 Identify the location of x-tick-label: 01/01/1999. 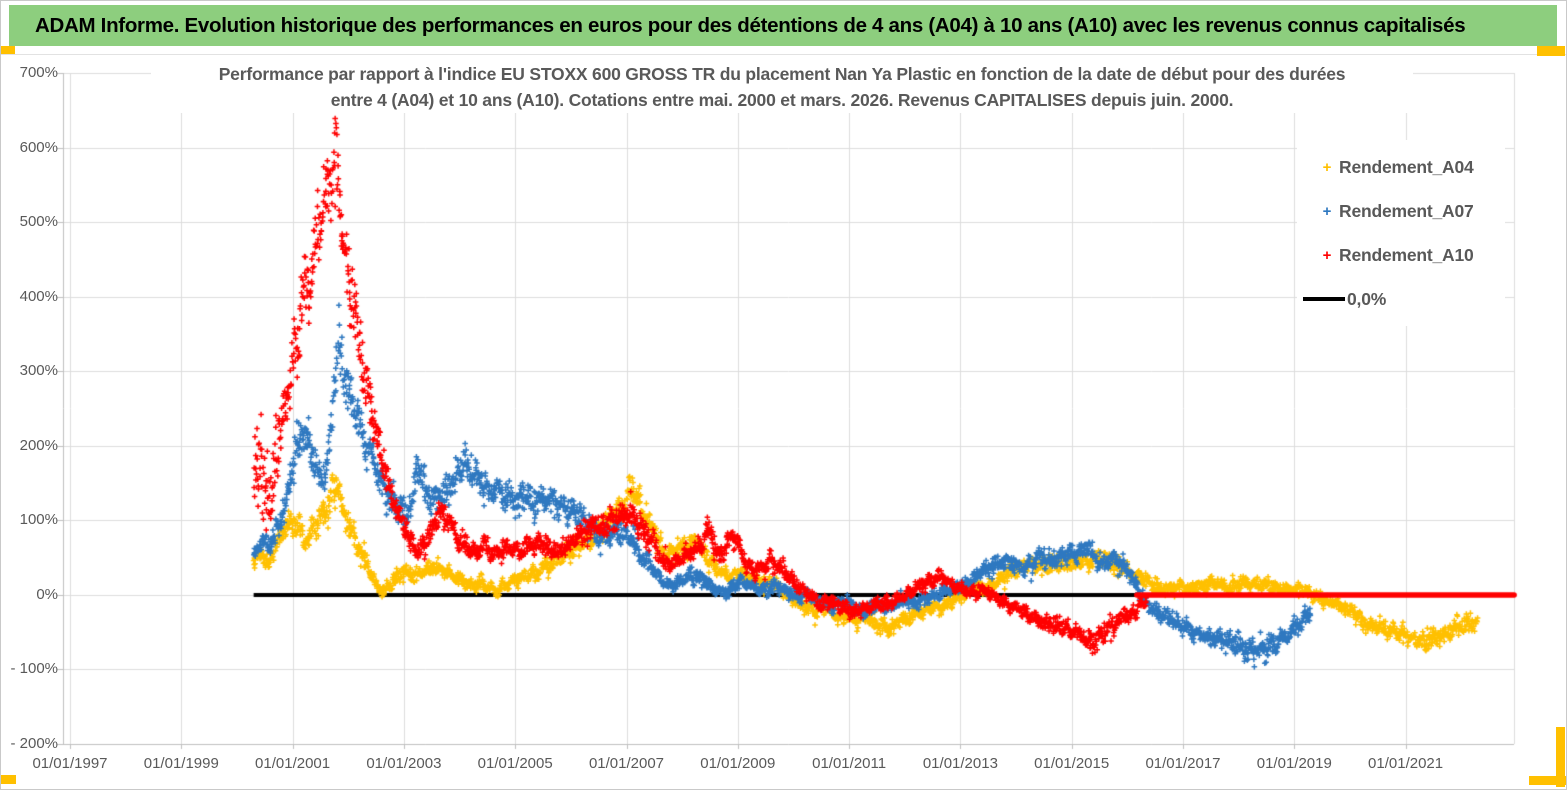
(181, 763).